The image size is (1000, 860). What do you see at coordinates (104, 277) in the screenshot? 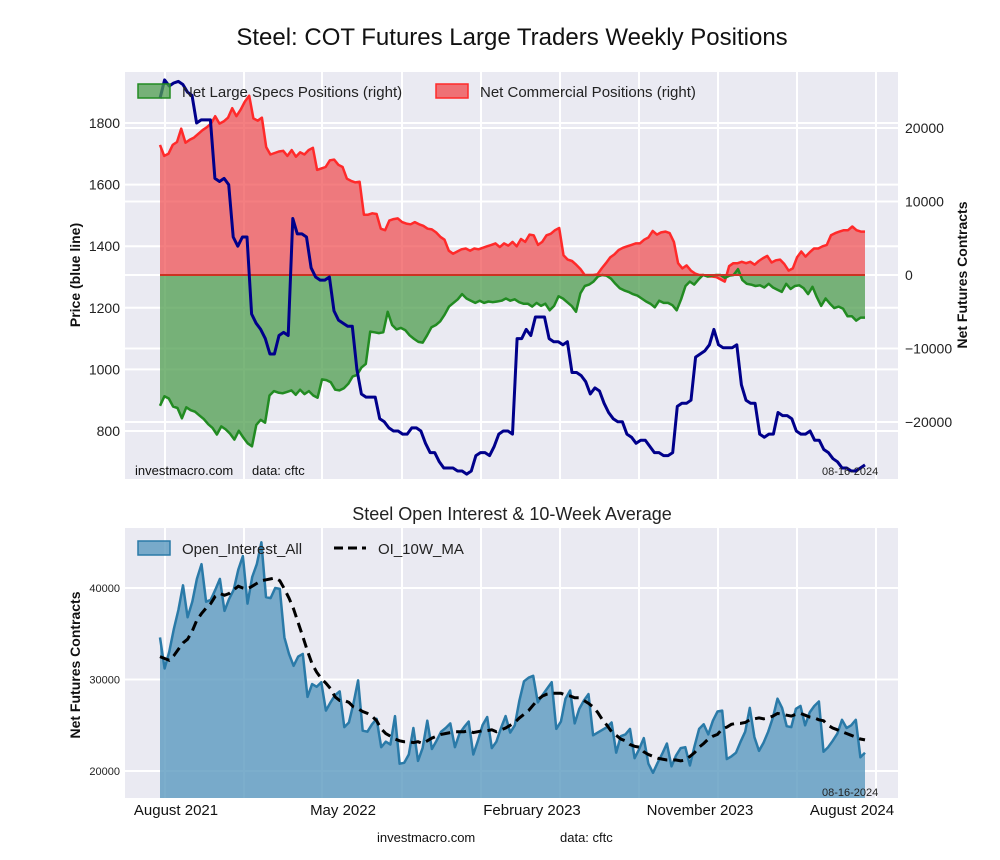
I see `price-axis-ticks: 800 1000 1200 1400 1600 1800` at bounding box center [104, 277].